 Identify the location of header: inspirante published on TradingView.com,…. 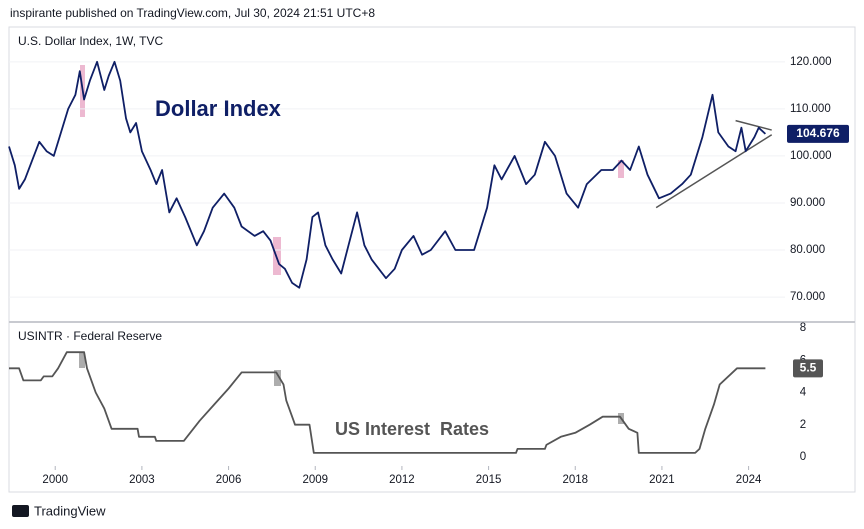
(192, 13).